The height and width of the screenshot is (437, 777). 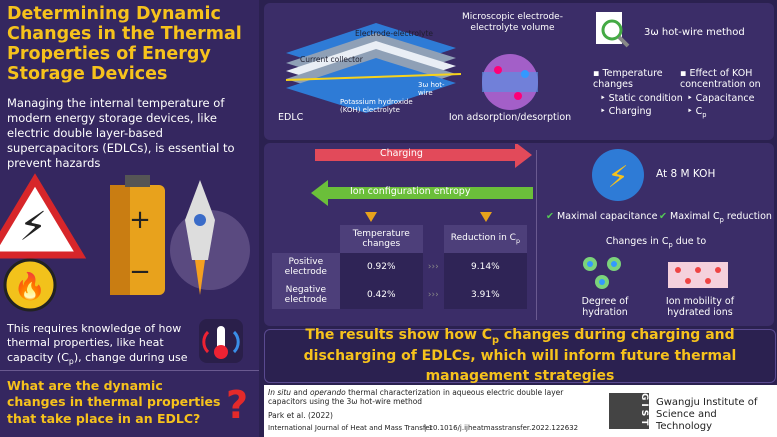 I want to click on row-label: Positive electrode, so click(x=306, y=267).